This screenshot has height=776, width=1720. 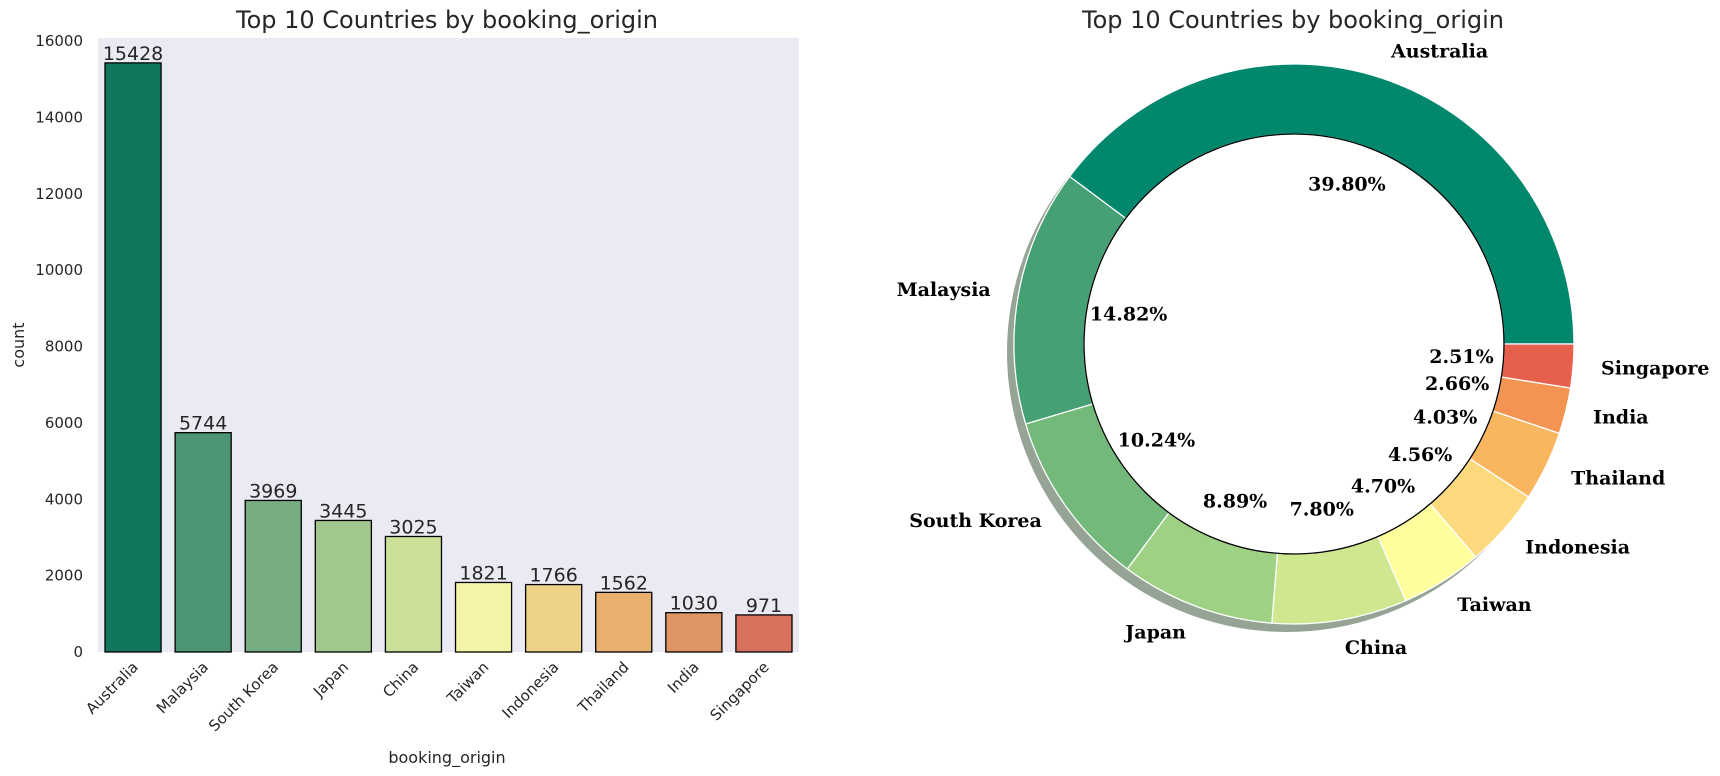 What do you see at coordinates (59, 41) in the screenshot?
I see `y-tick-label: 16000` at bounding box center [59, 41].